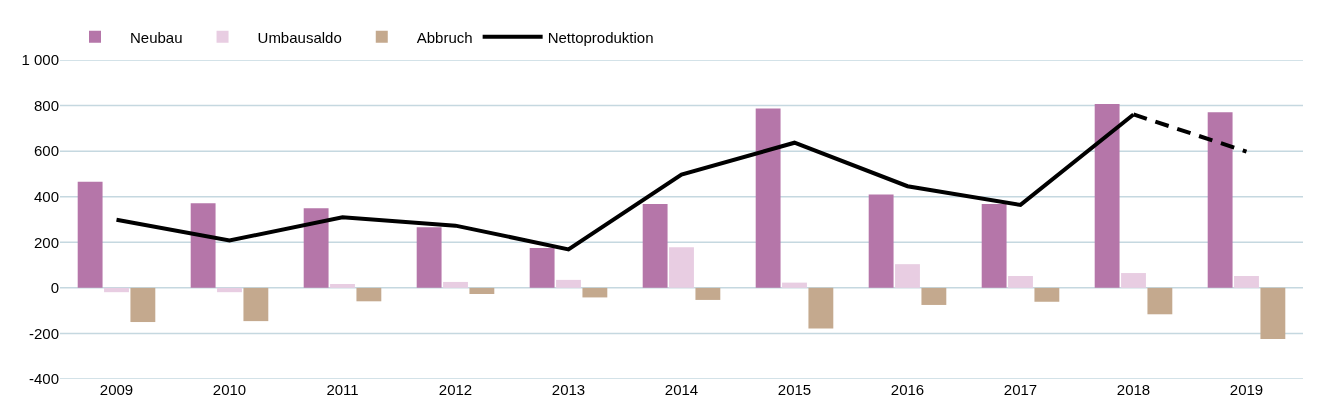  I want to click on y-tick-label: 800, so click(46, 105).